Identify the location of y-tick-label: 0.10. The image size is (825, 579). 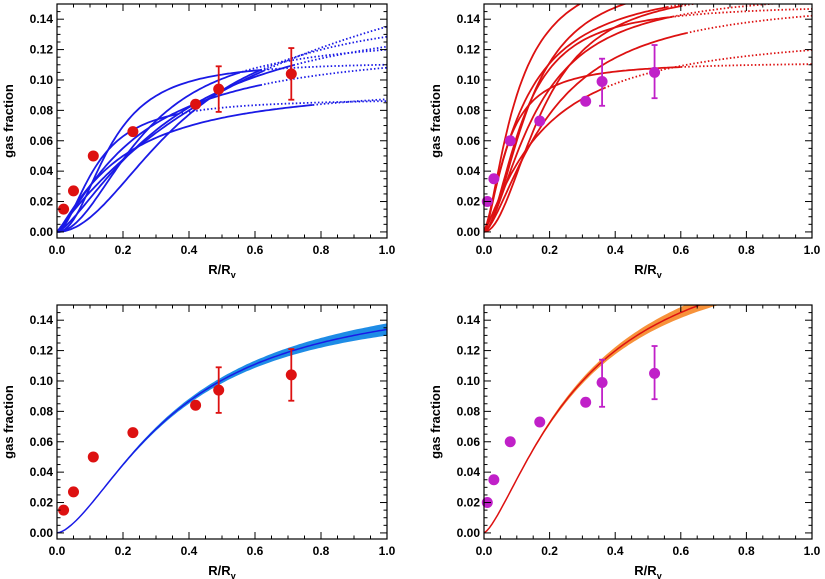
(42, 381).